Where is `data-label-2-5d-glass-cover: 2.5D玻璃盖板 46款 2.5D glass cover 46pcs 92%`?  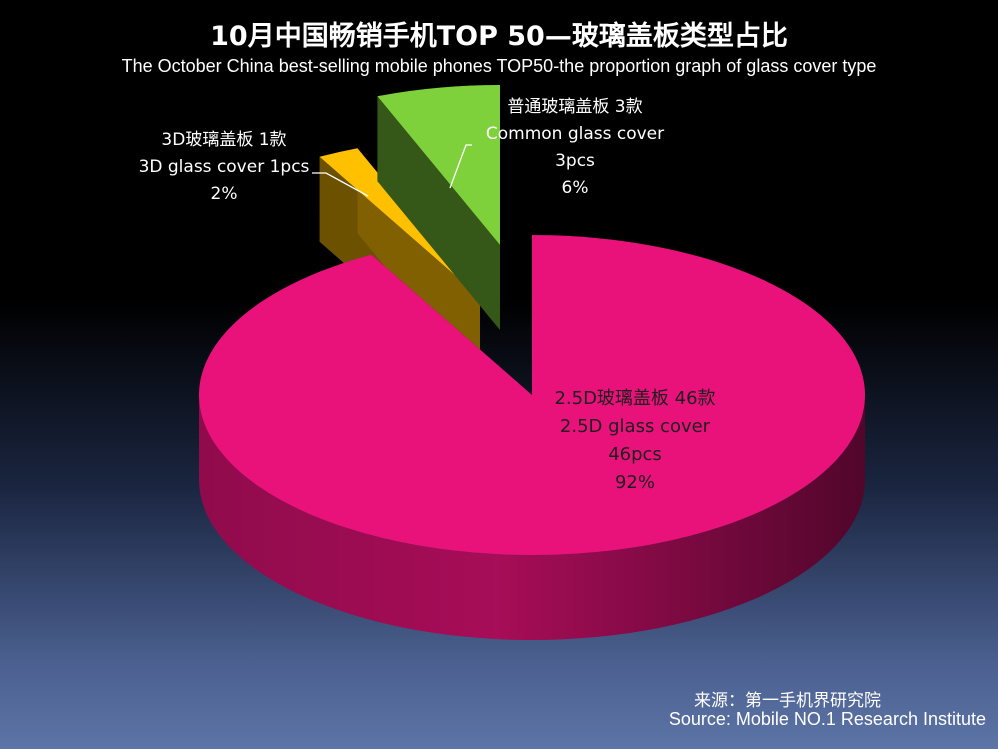
data-label-2-5d-glass-cover: 2.5D玻璃盖板 46款 2.5D glass cover 46pcs 92% is located at coordinates (634, 441).